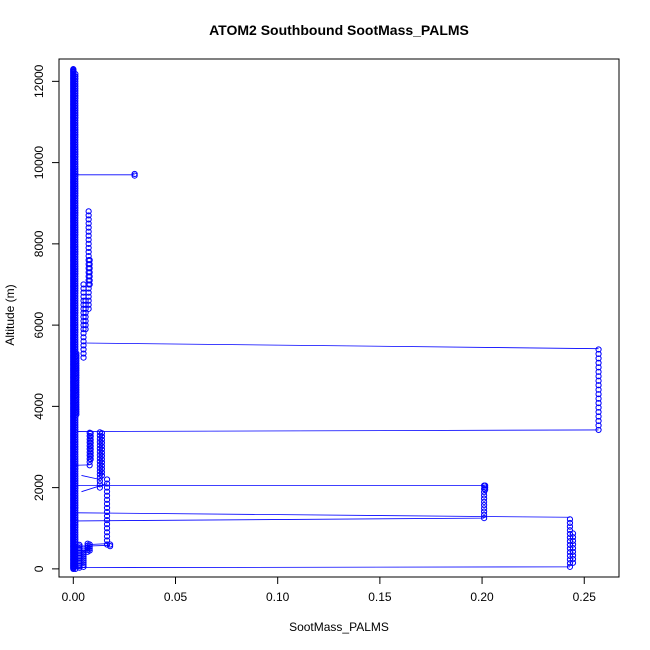 The width and height of the screenshot is (650, 650). Describe the element at coordinates (39, 324) in the screenshot. I see `y-tick-label: 6000` at that location.